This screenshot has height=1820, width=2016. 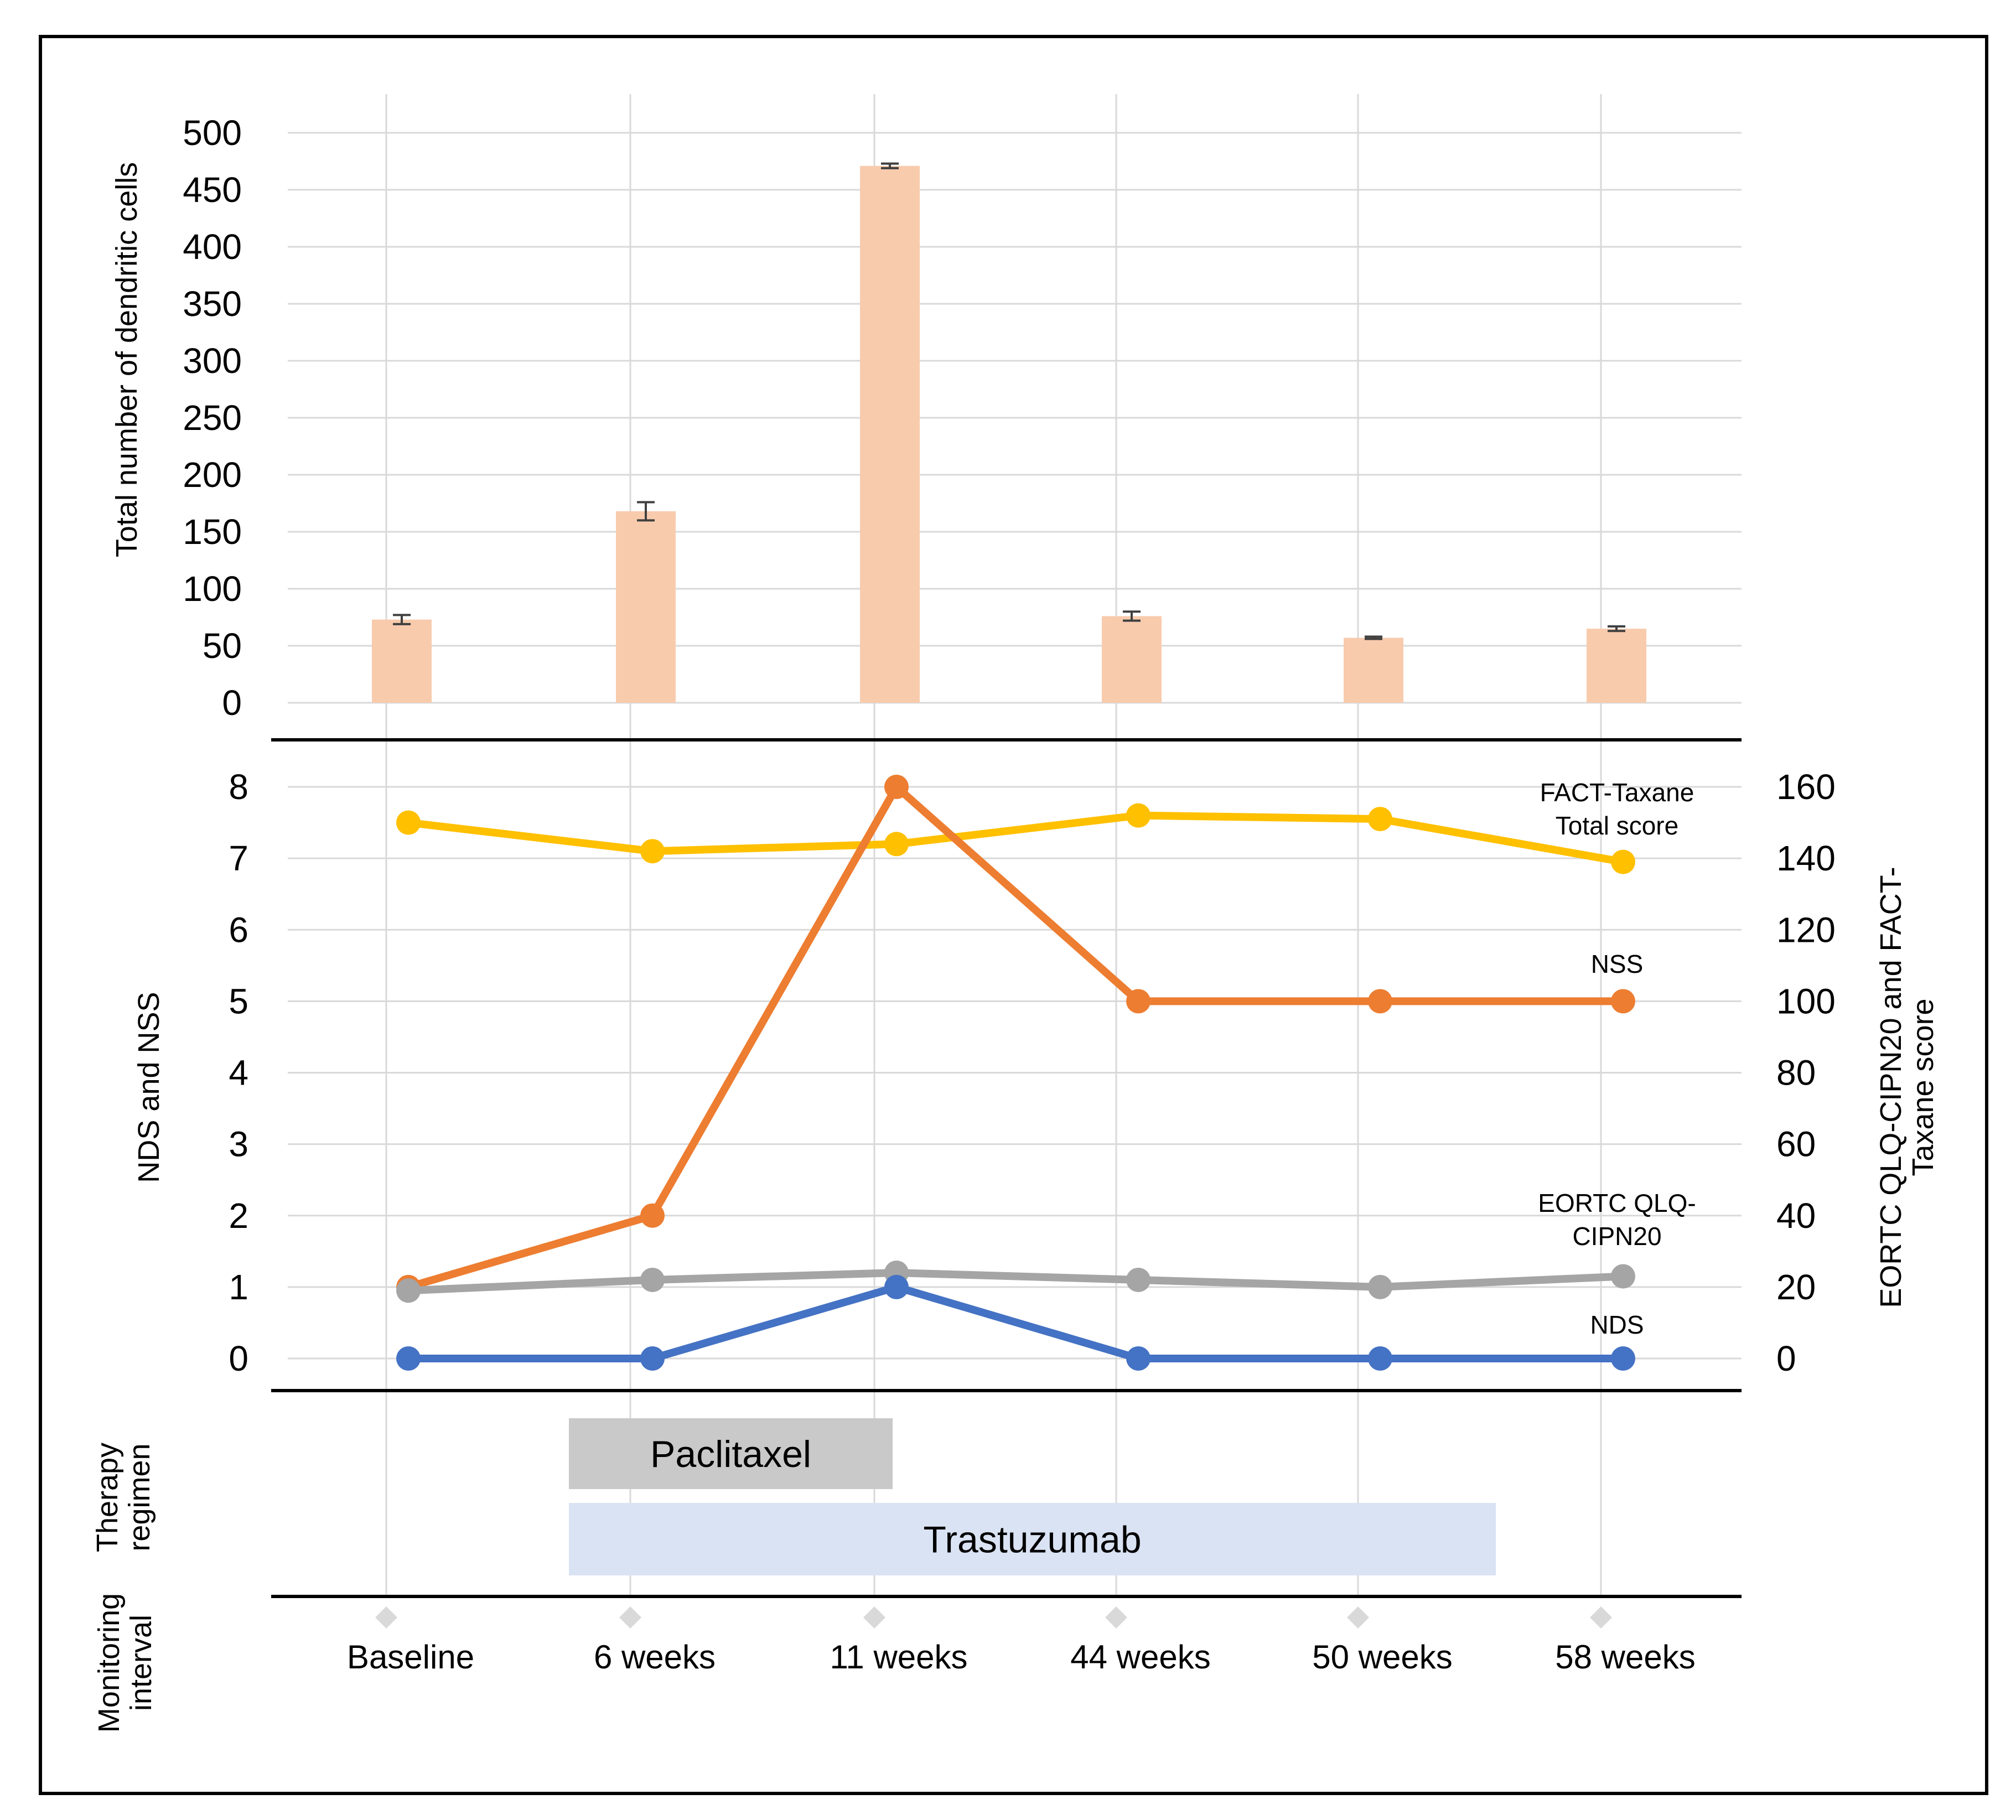 I want to click on line-nds, so click(x=1015, y=1322).